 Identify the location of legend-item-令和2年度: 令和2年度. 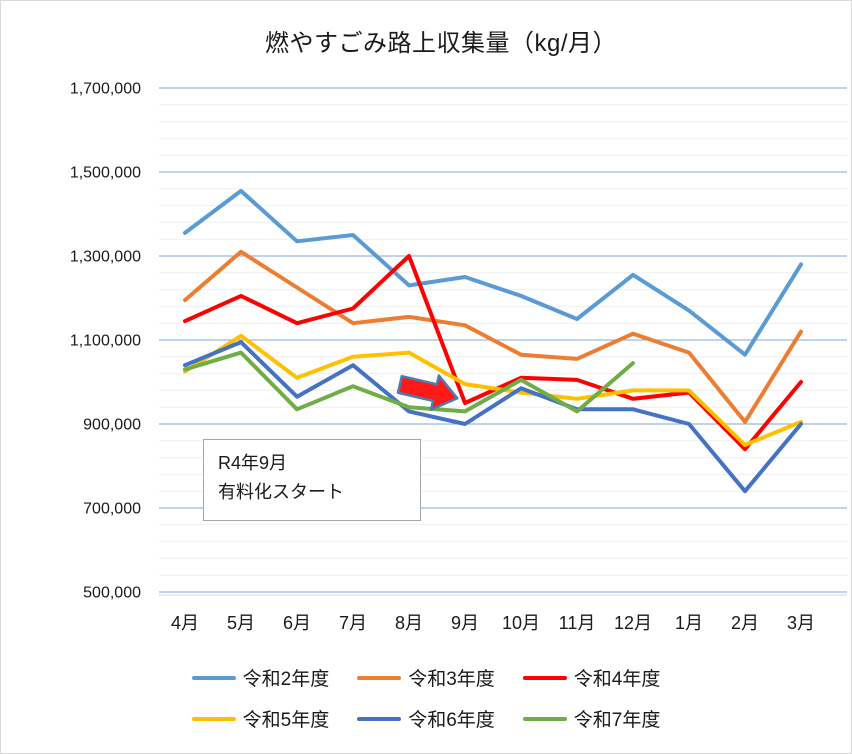
(260, 677).